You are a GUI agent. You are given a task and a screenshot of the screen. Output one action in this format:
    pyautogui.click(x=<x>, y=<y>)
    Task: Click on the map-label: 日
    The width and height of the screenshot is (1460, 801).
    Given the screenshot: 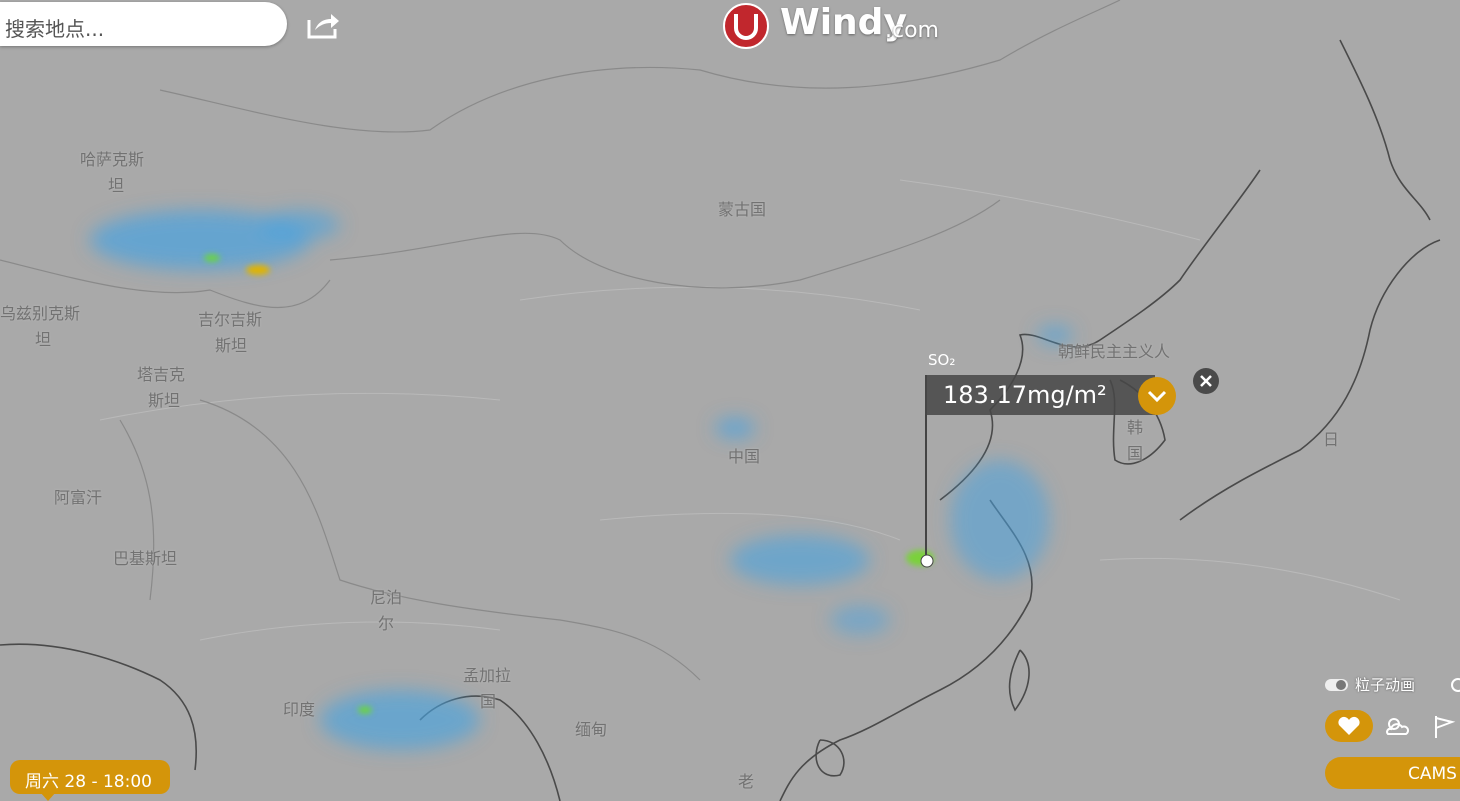 What is the action you would take?
    pyautogui.click(x=1331, y=439)
    